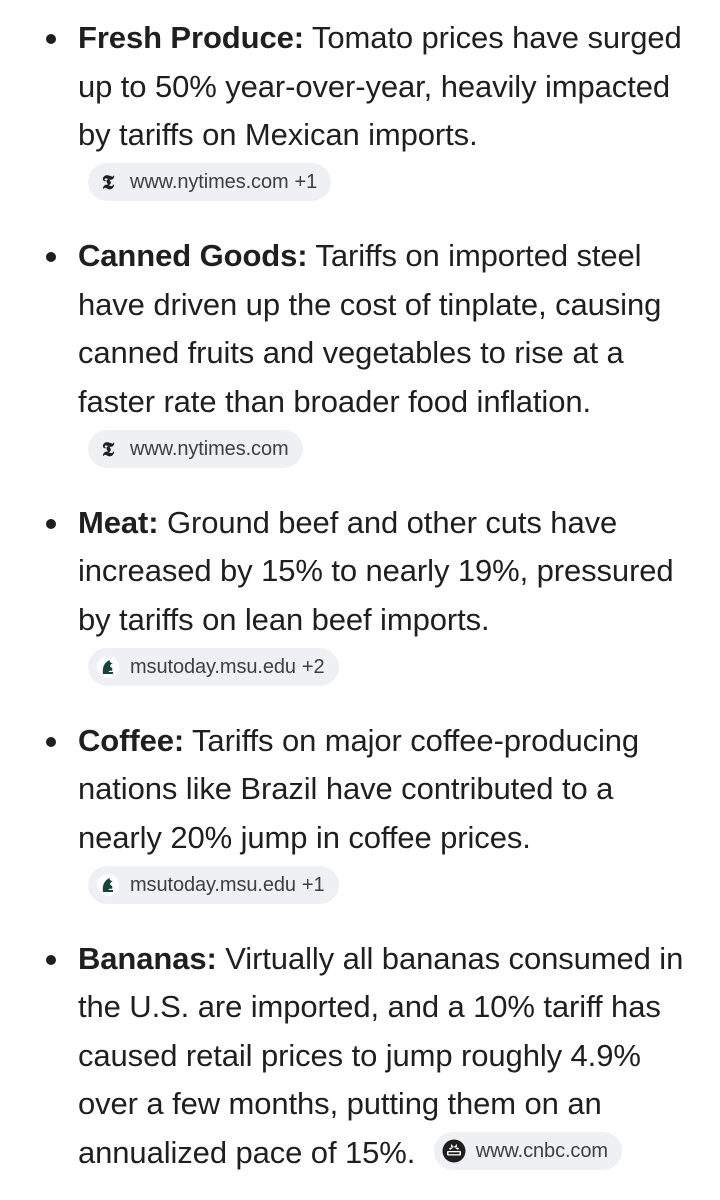 The image size is (720, 1200). Describe the element at coordinates (454, 1151) in the screenshot. I see `cnbc-logo-icon` at that location.